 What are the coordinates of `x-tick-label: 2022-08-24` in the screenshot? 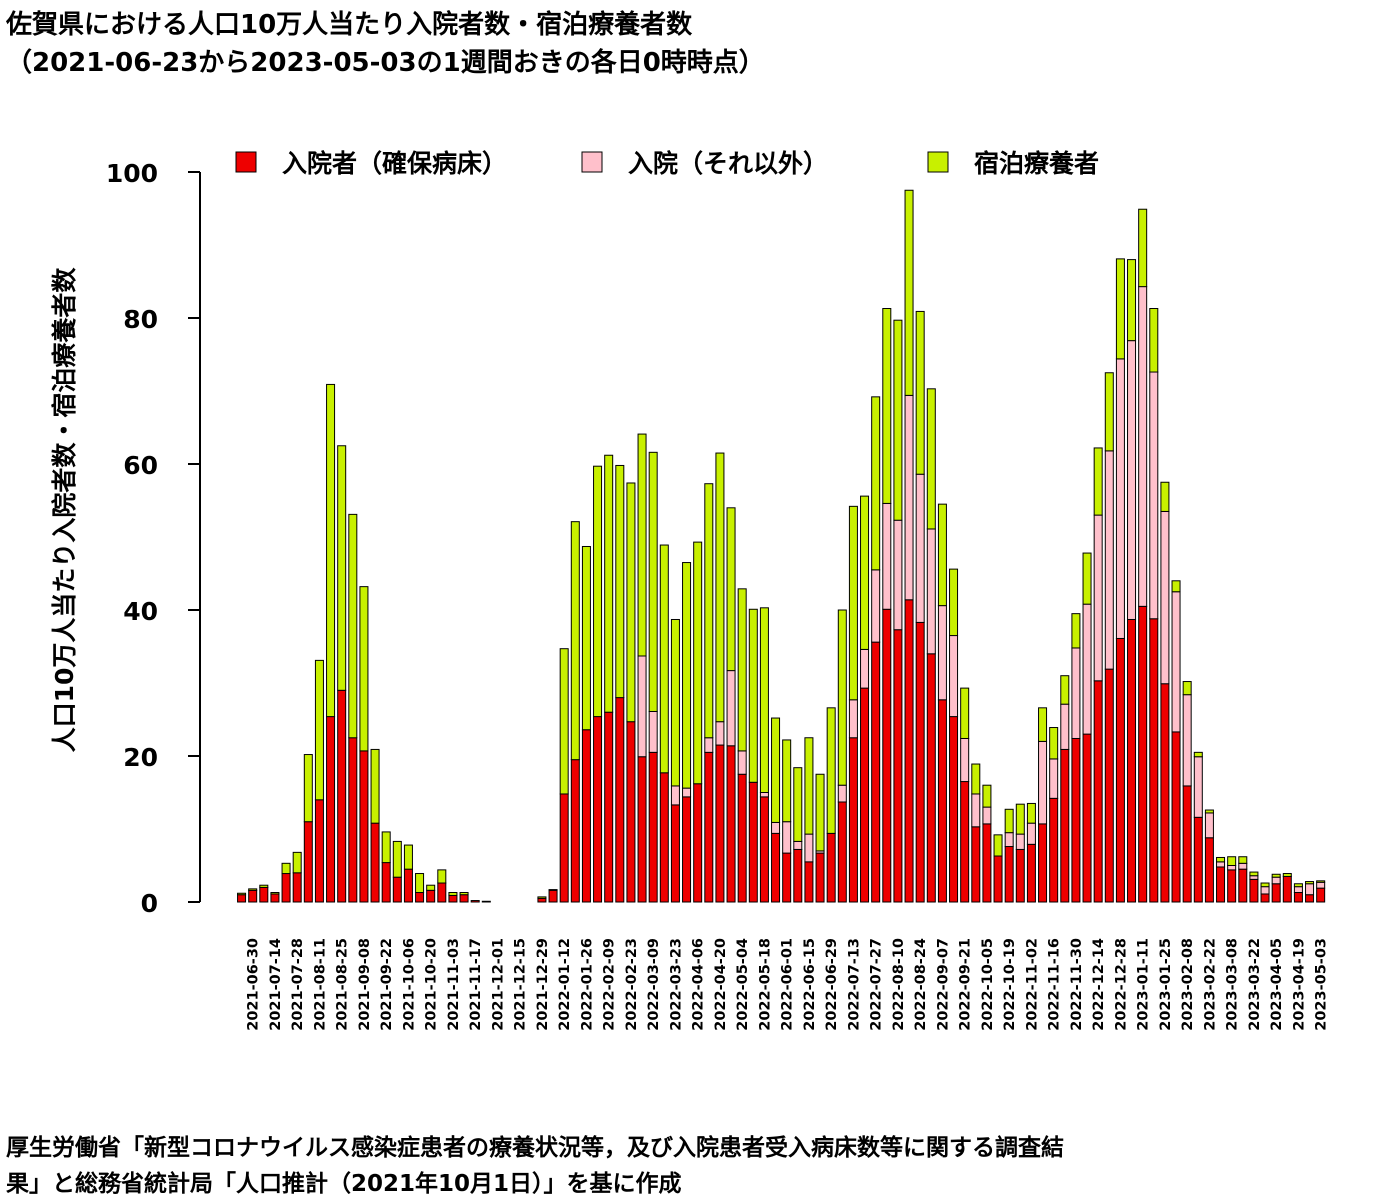 It's located at (921, 984).